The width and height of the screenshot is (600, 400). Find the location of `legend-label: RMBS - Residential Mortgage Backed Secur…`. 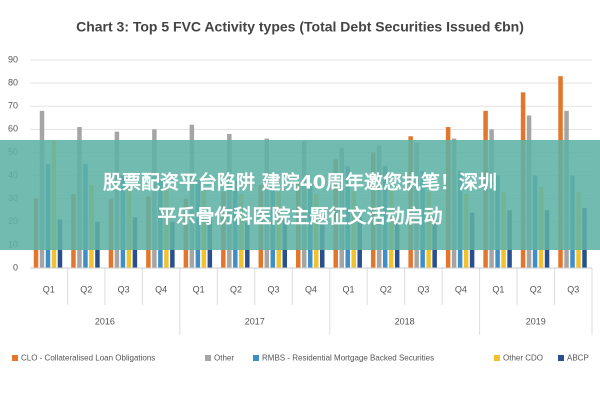

legend-label: RMBS - Residential Mortgage Backed Secur… is located at coordinates (348, 358).